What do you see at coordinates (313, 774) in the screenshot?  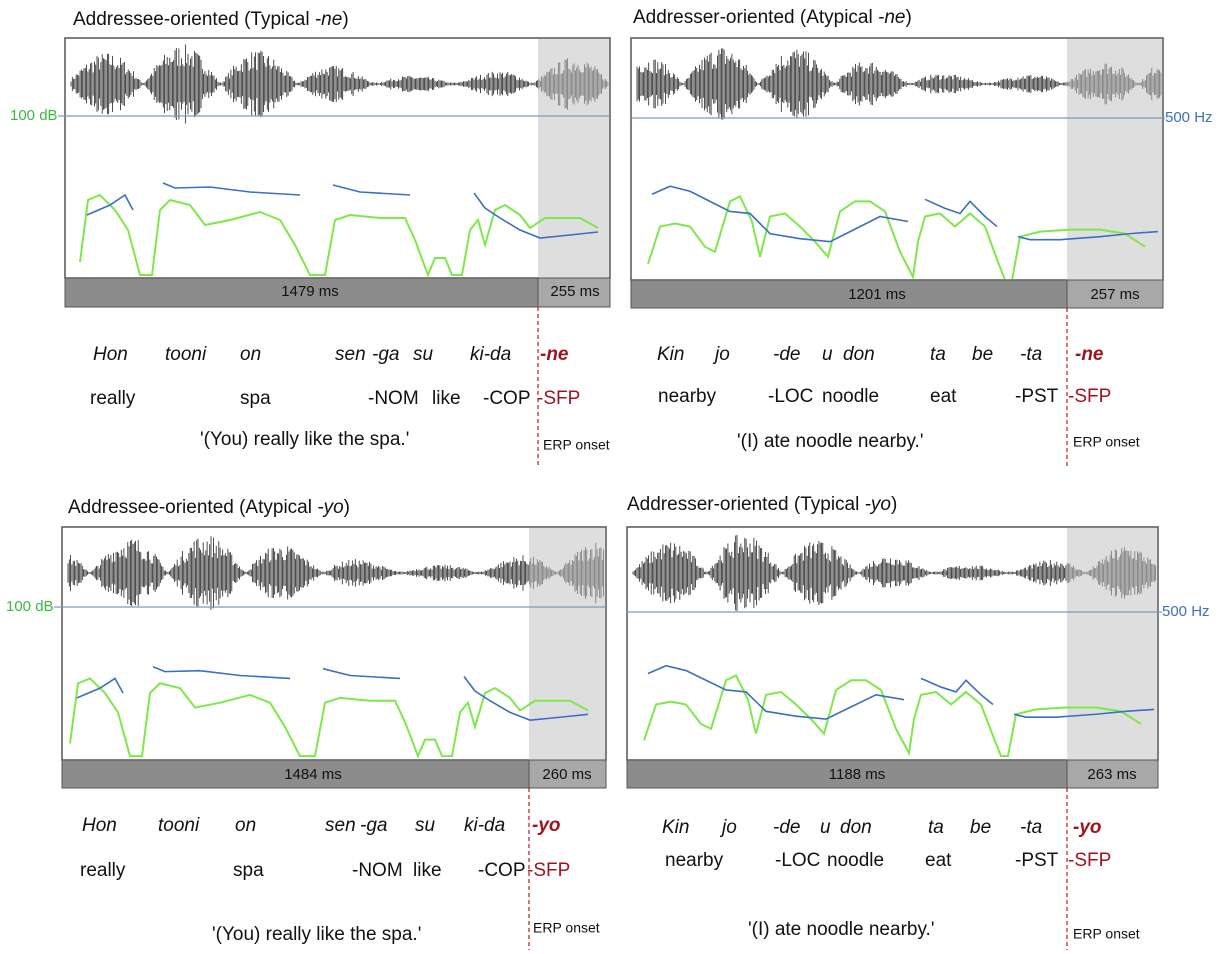 I see `duration-label: 1484 ms` at bounding box center [313, 774].